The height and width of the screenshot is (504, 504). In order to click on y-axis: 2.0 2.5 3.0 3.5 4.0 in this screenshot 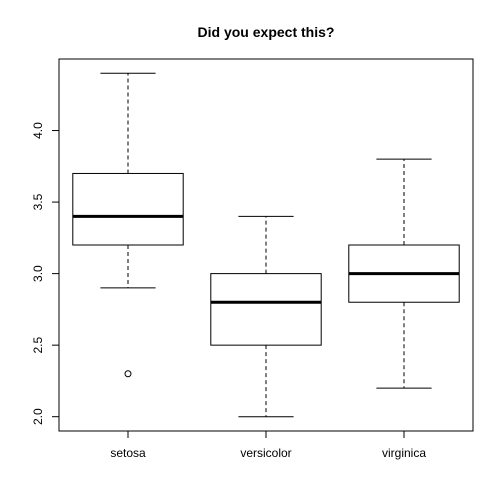, I will do `click(45, 273)`.